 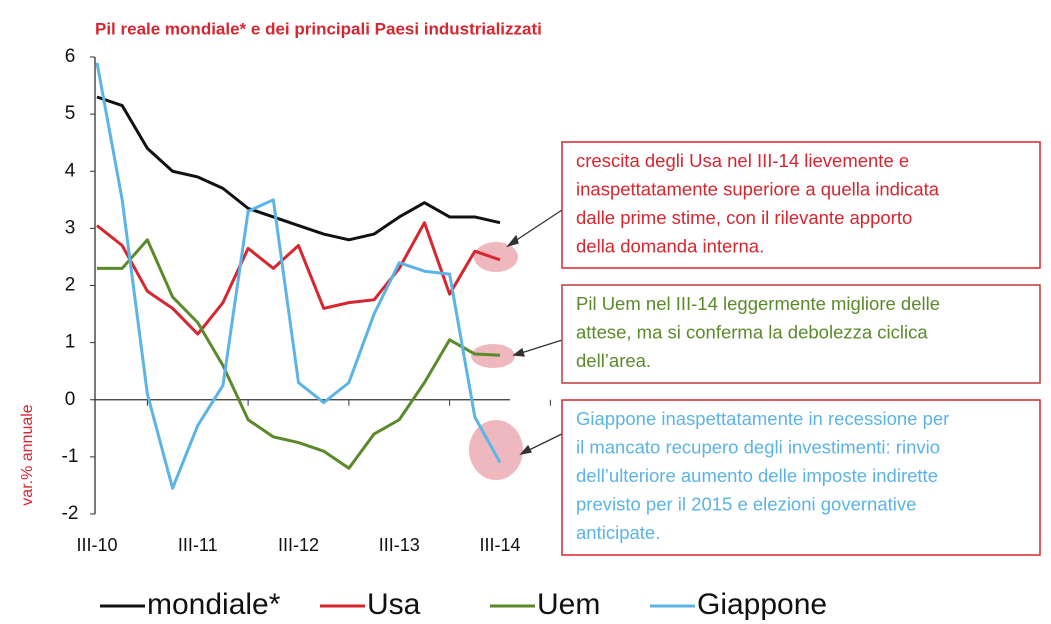 What do you see at coordinates (762, 604) in the screenshot?
I see `legend-label: Giappone` at bounding box center [762, 604].